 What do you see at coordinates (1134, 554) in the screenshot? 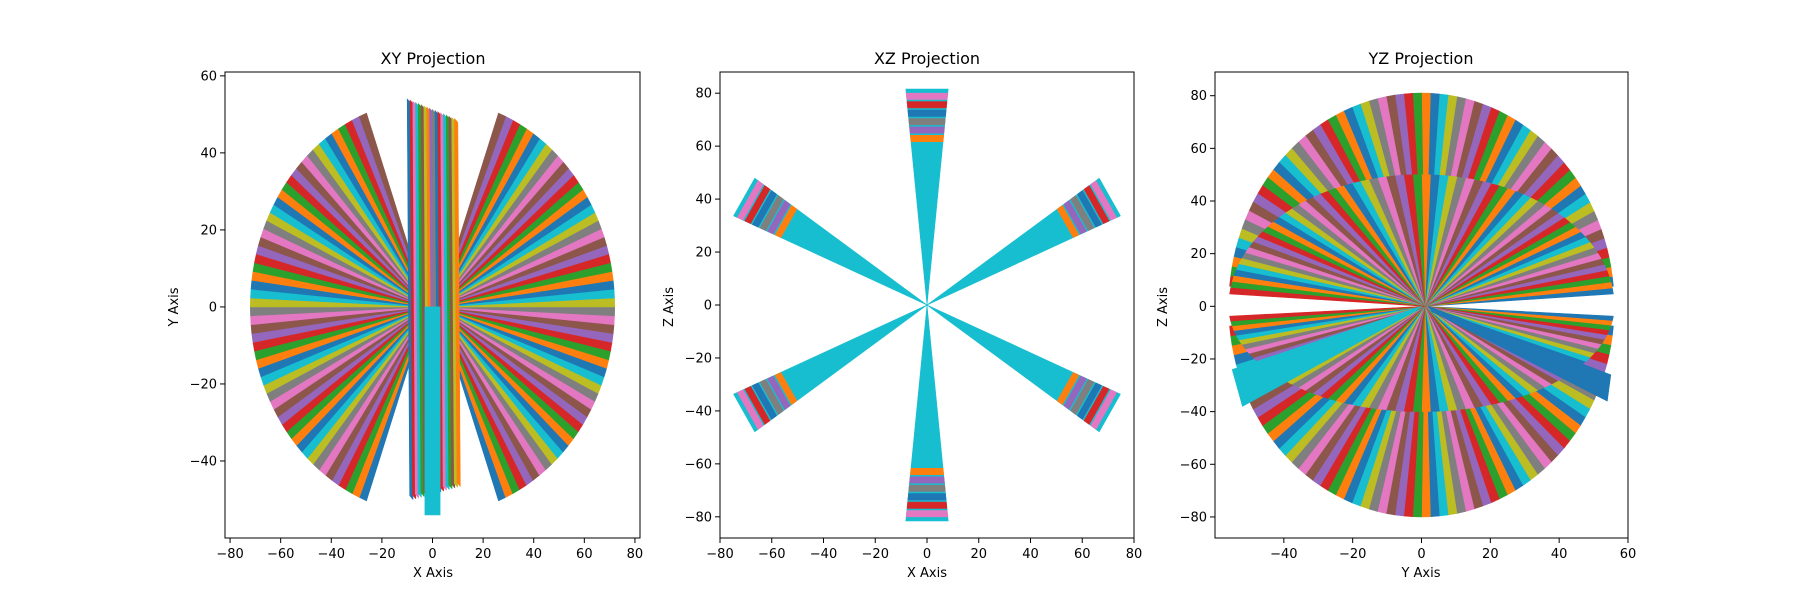
I see `x-tick-label: 80` at bounding box center [1134, 554].